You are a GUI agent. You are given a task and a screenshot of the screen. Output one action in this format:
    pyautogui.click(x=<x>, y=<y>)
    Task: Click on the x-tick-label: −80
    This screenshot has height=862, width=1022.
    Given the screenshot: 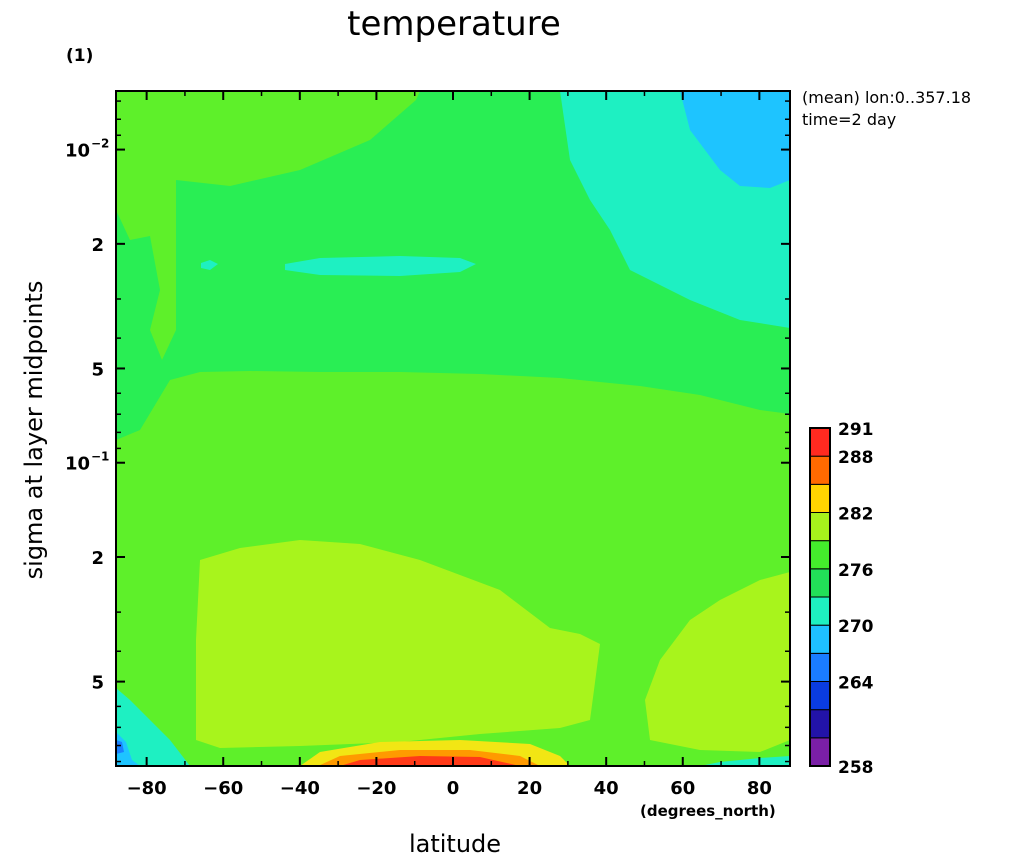 What is the action you would take?
    pyautogui.click(x=147, y=788)
    